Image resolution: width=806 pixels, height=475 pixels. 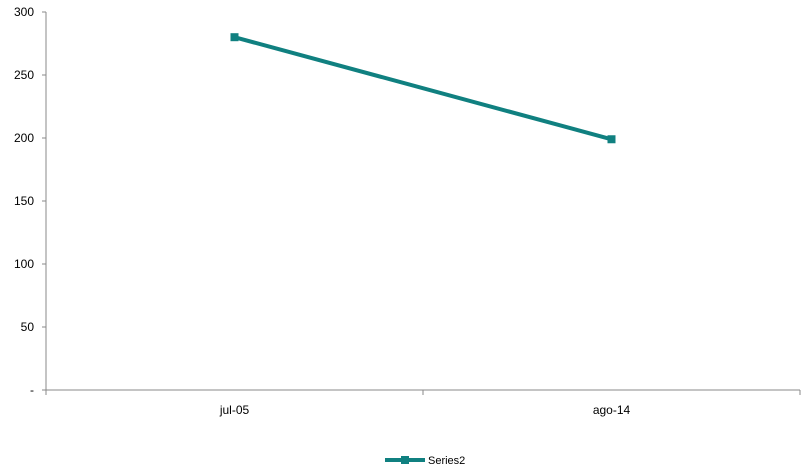 I want to click on legend-label: Series2, so click(x=446, y=461).